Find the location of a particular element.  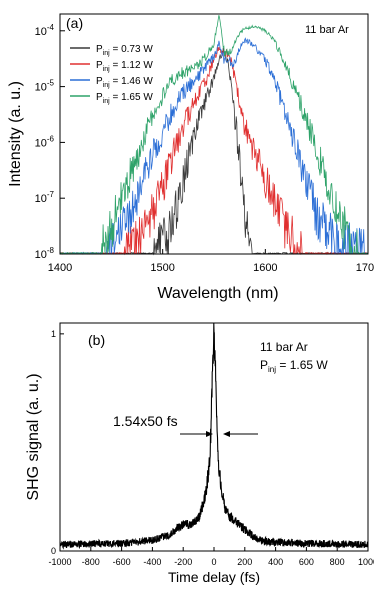

panel-a-x-tick-label: 1700 is located at coordinates (365, 268).